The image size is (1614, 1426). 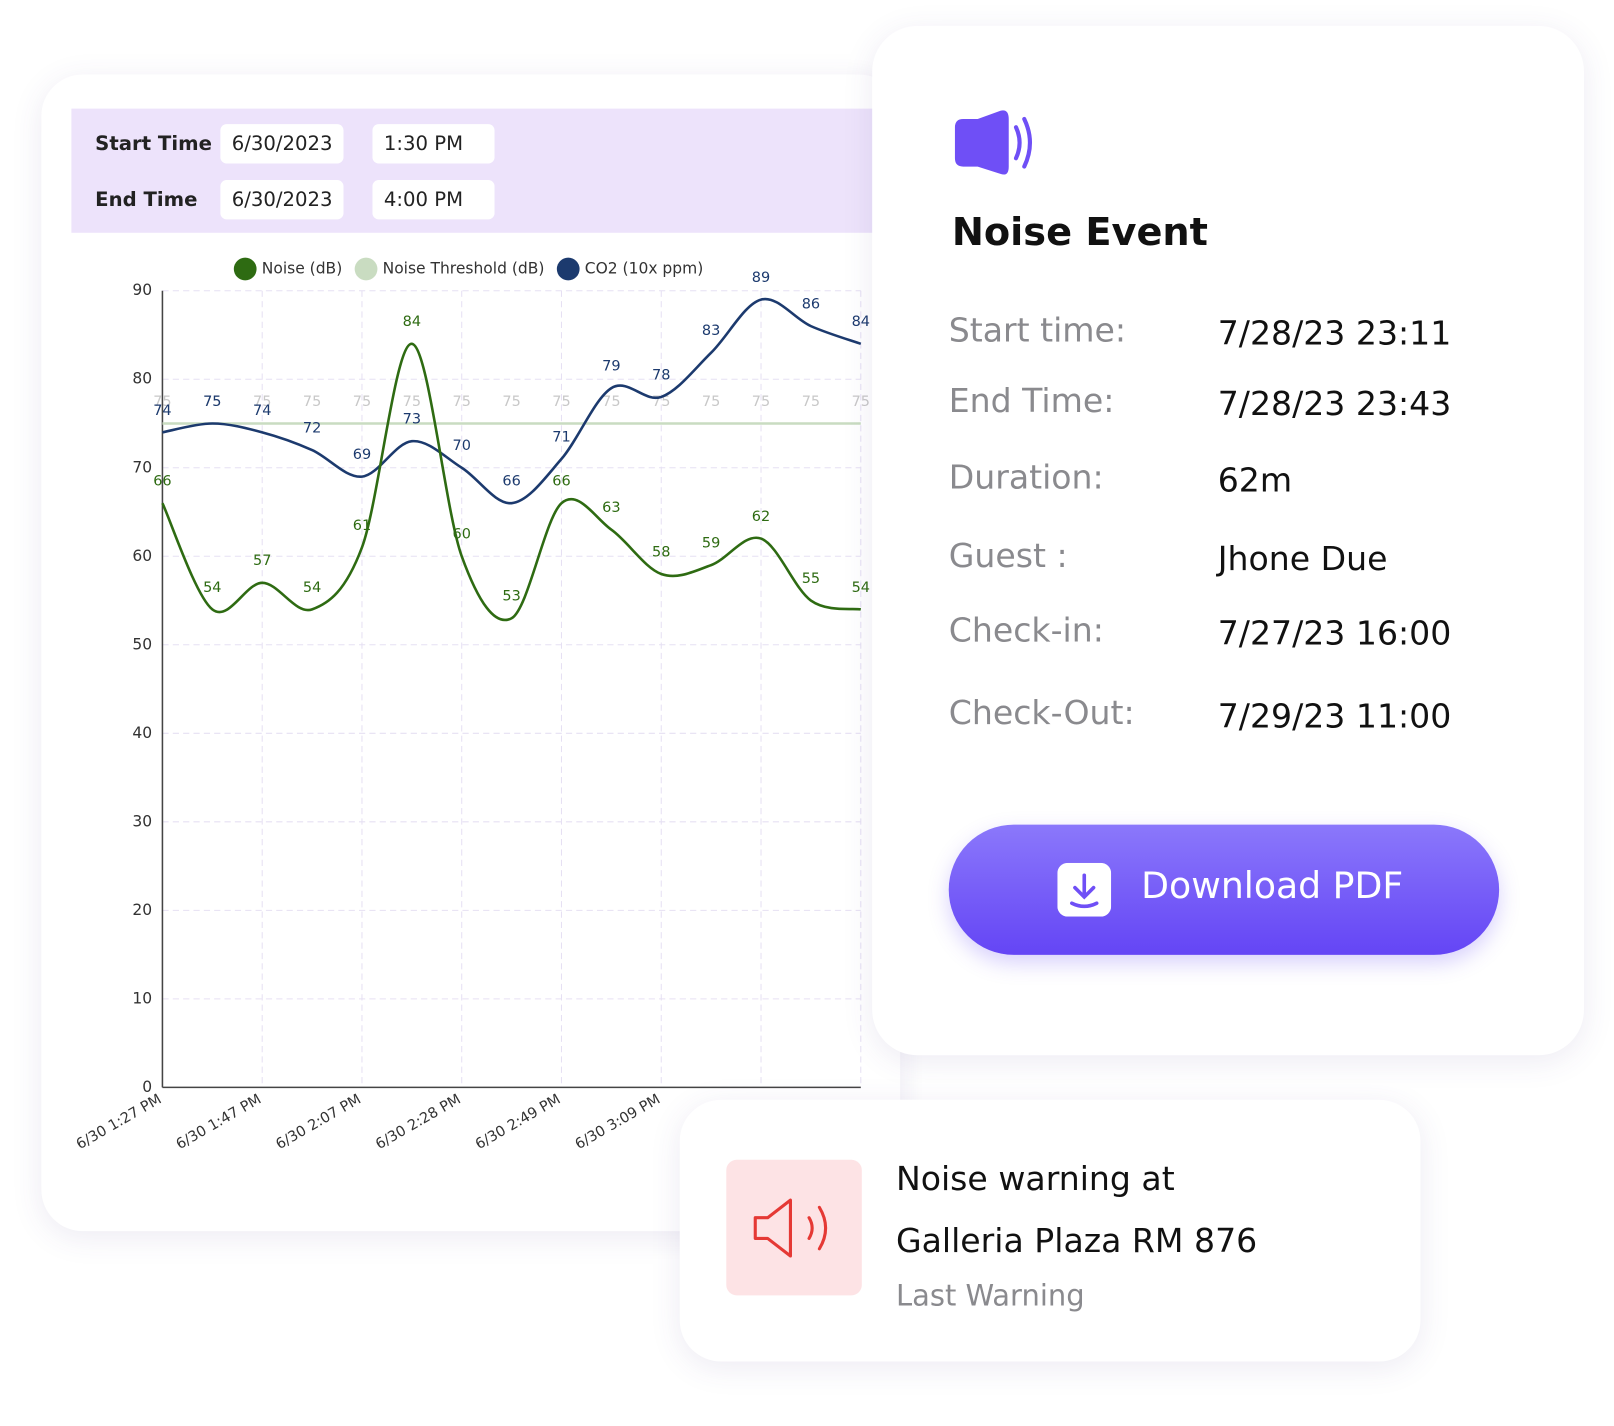 What do you see at coordinates (282, 200) in the screenshot?
I see `end-date: 6/30/2023` at bounding box center [282, 200].